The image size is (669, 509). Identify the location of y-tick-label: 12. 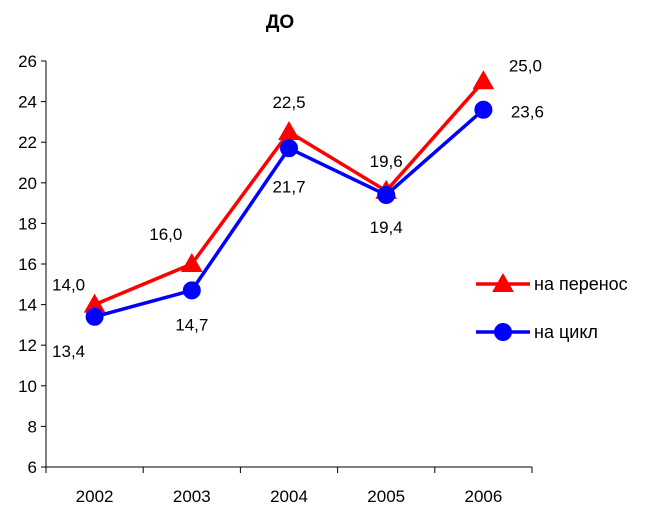
(27, 345).